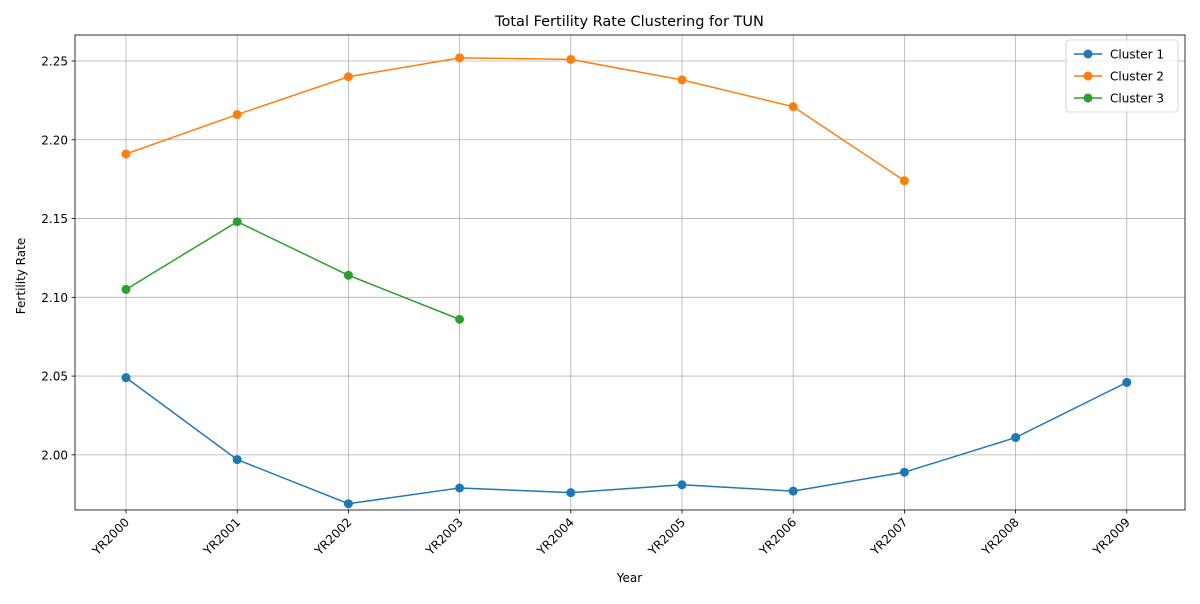 The width and height of the screenshot is (1200, 604). Describe the element at coordinates (54, 219) in the screenshot. I see `y-tick-label: 2.15` at that location.